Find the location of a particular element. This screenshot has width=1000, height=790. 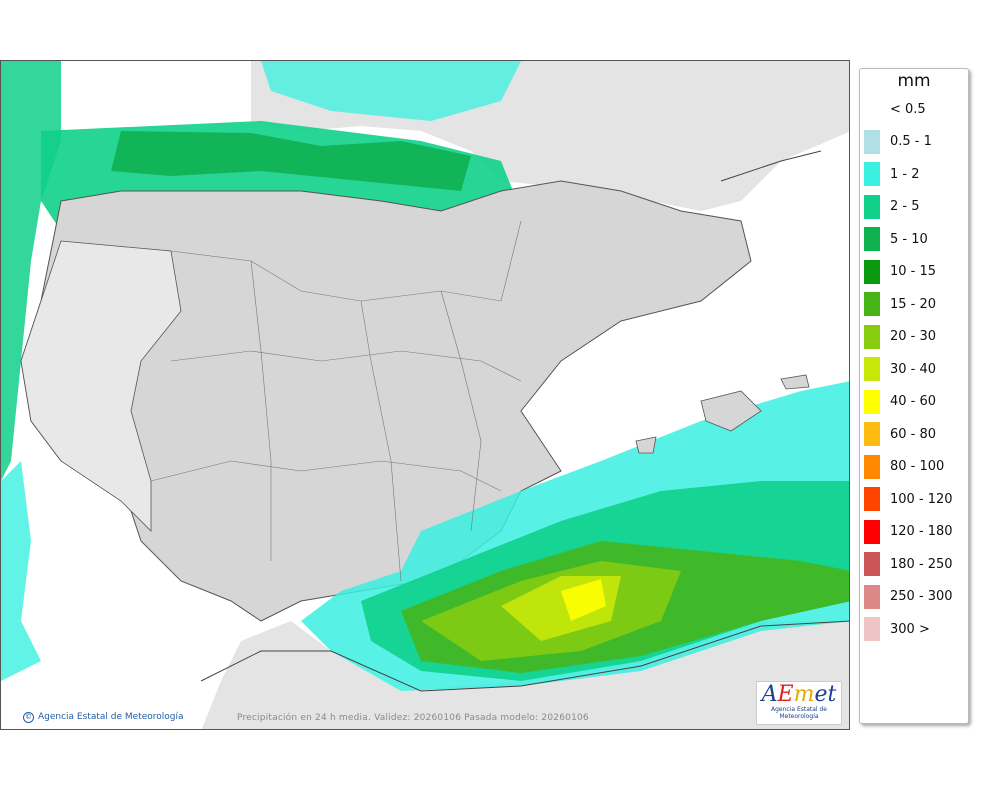

legend-item: 120 - 180 is located at coordinates (908, 531).